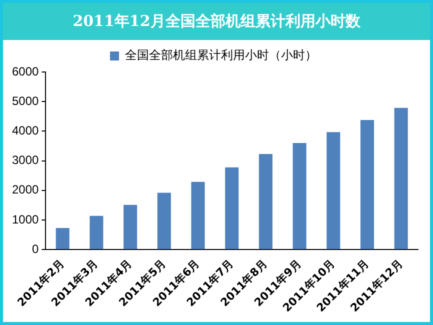 This screenshot has height=325, width=433. I want to click on y-tick-label: 5000, so click(26, 101).